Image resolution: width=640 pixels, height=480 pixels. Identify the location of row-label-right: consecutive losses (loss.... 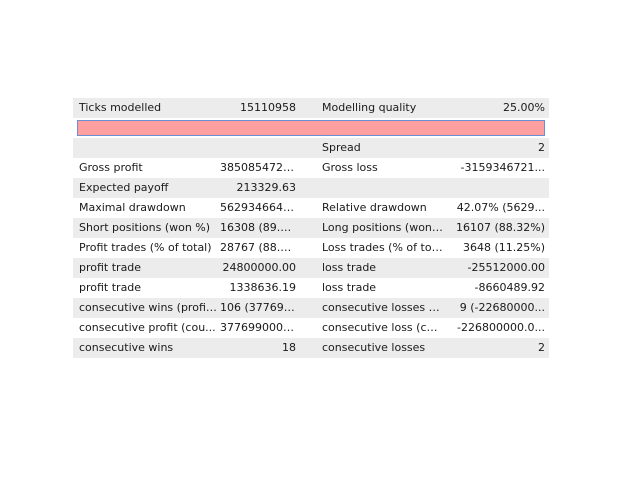
(382, 307).